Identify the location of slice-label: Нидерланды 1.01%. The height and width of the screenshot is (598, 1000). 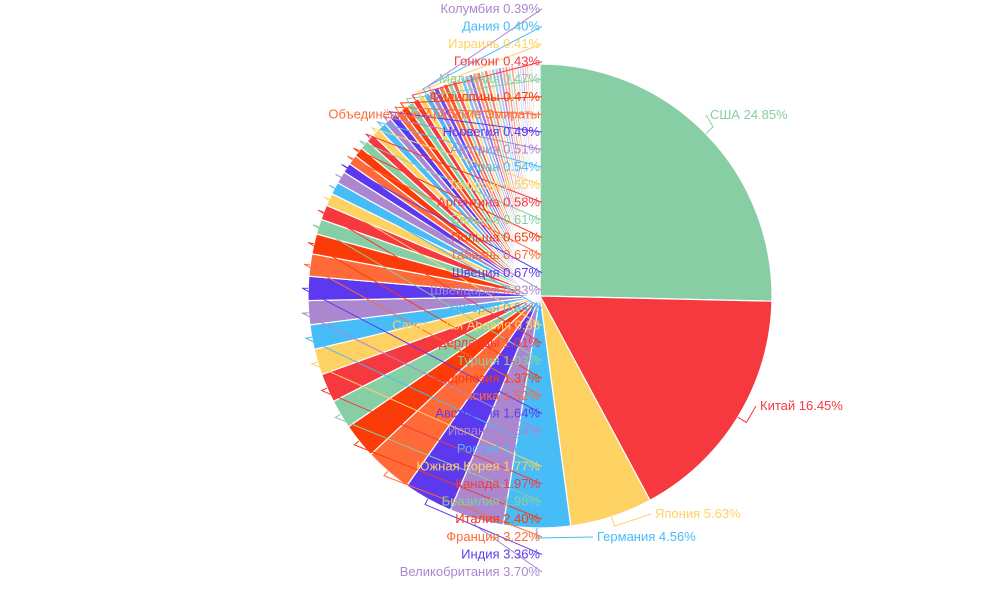
(481, 342).